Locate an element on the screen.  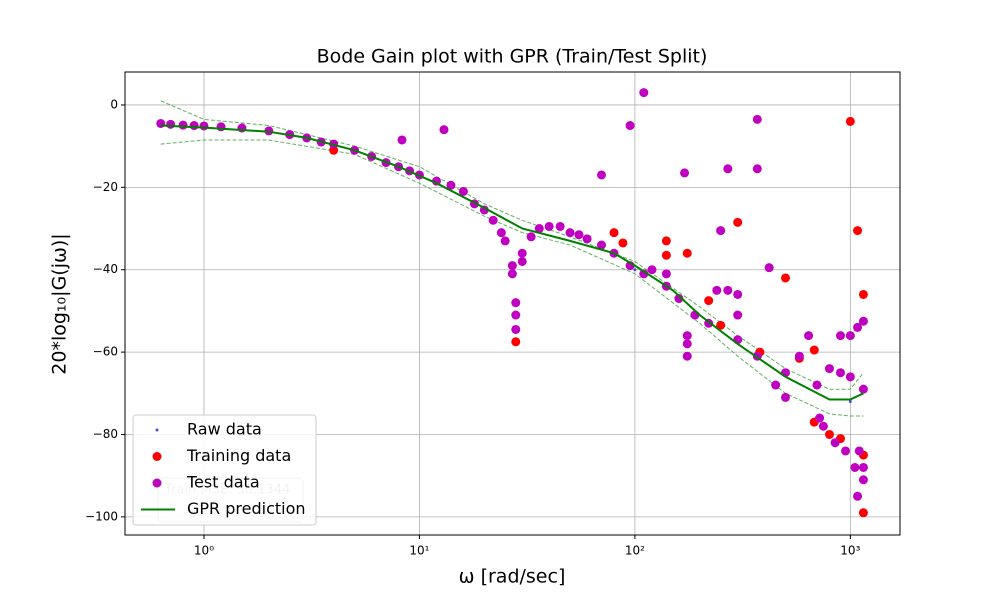
legend-label: Raw data is located at coordinates (224, 429).